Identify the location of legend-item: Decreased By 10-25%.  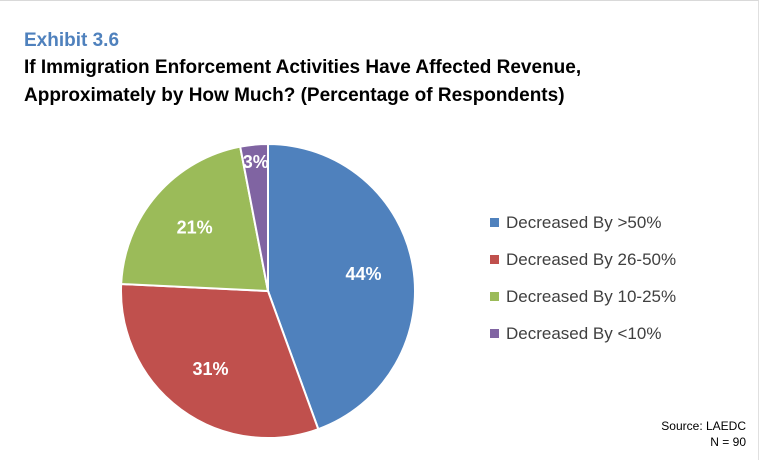
(583, 296).